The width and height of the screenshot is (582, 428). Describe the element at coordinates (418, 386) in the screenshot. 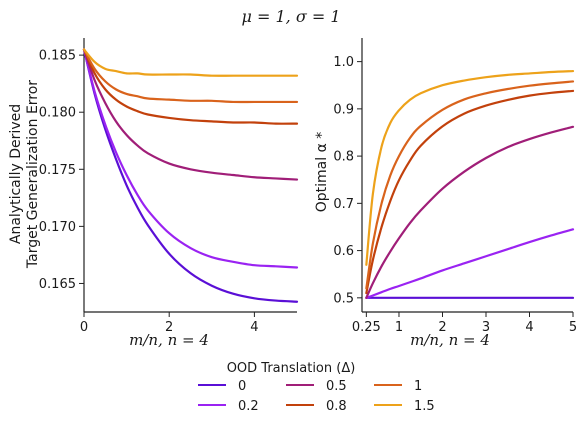

I see `legend-entry-label: 1` at that location.